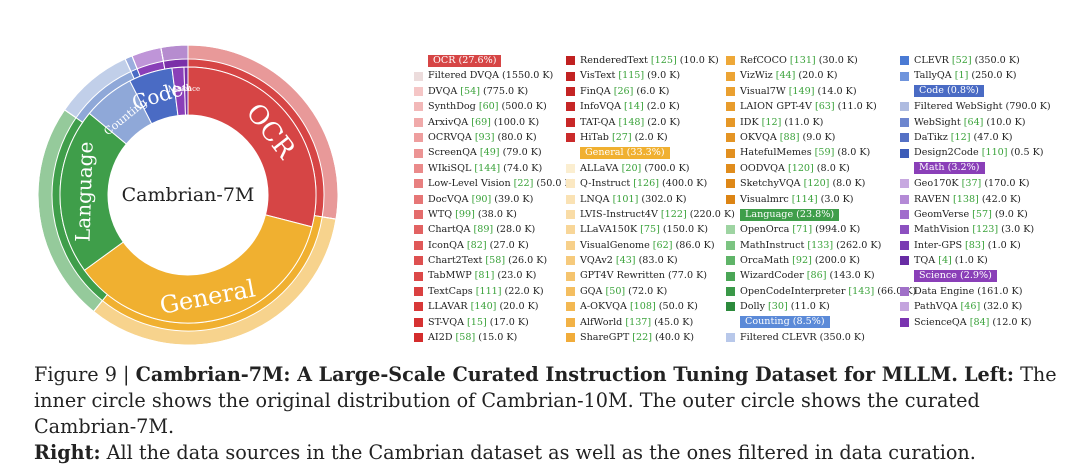  What do you see at coordinates (483, 230) in the screenshot?
I see `legend-item-citation: [89]` at bounding box center [483, 230].